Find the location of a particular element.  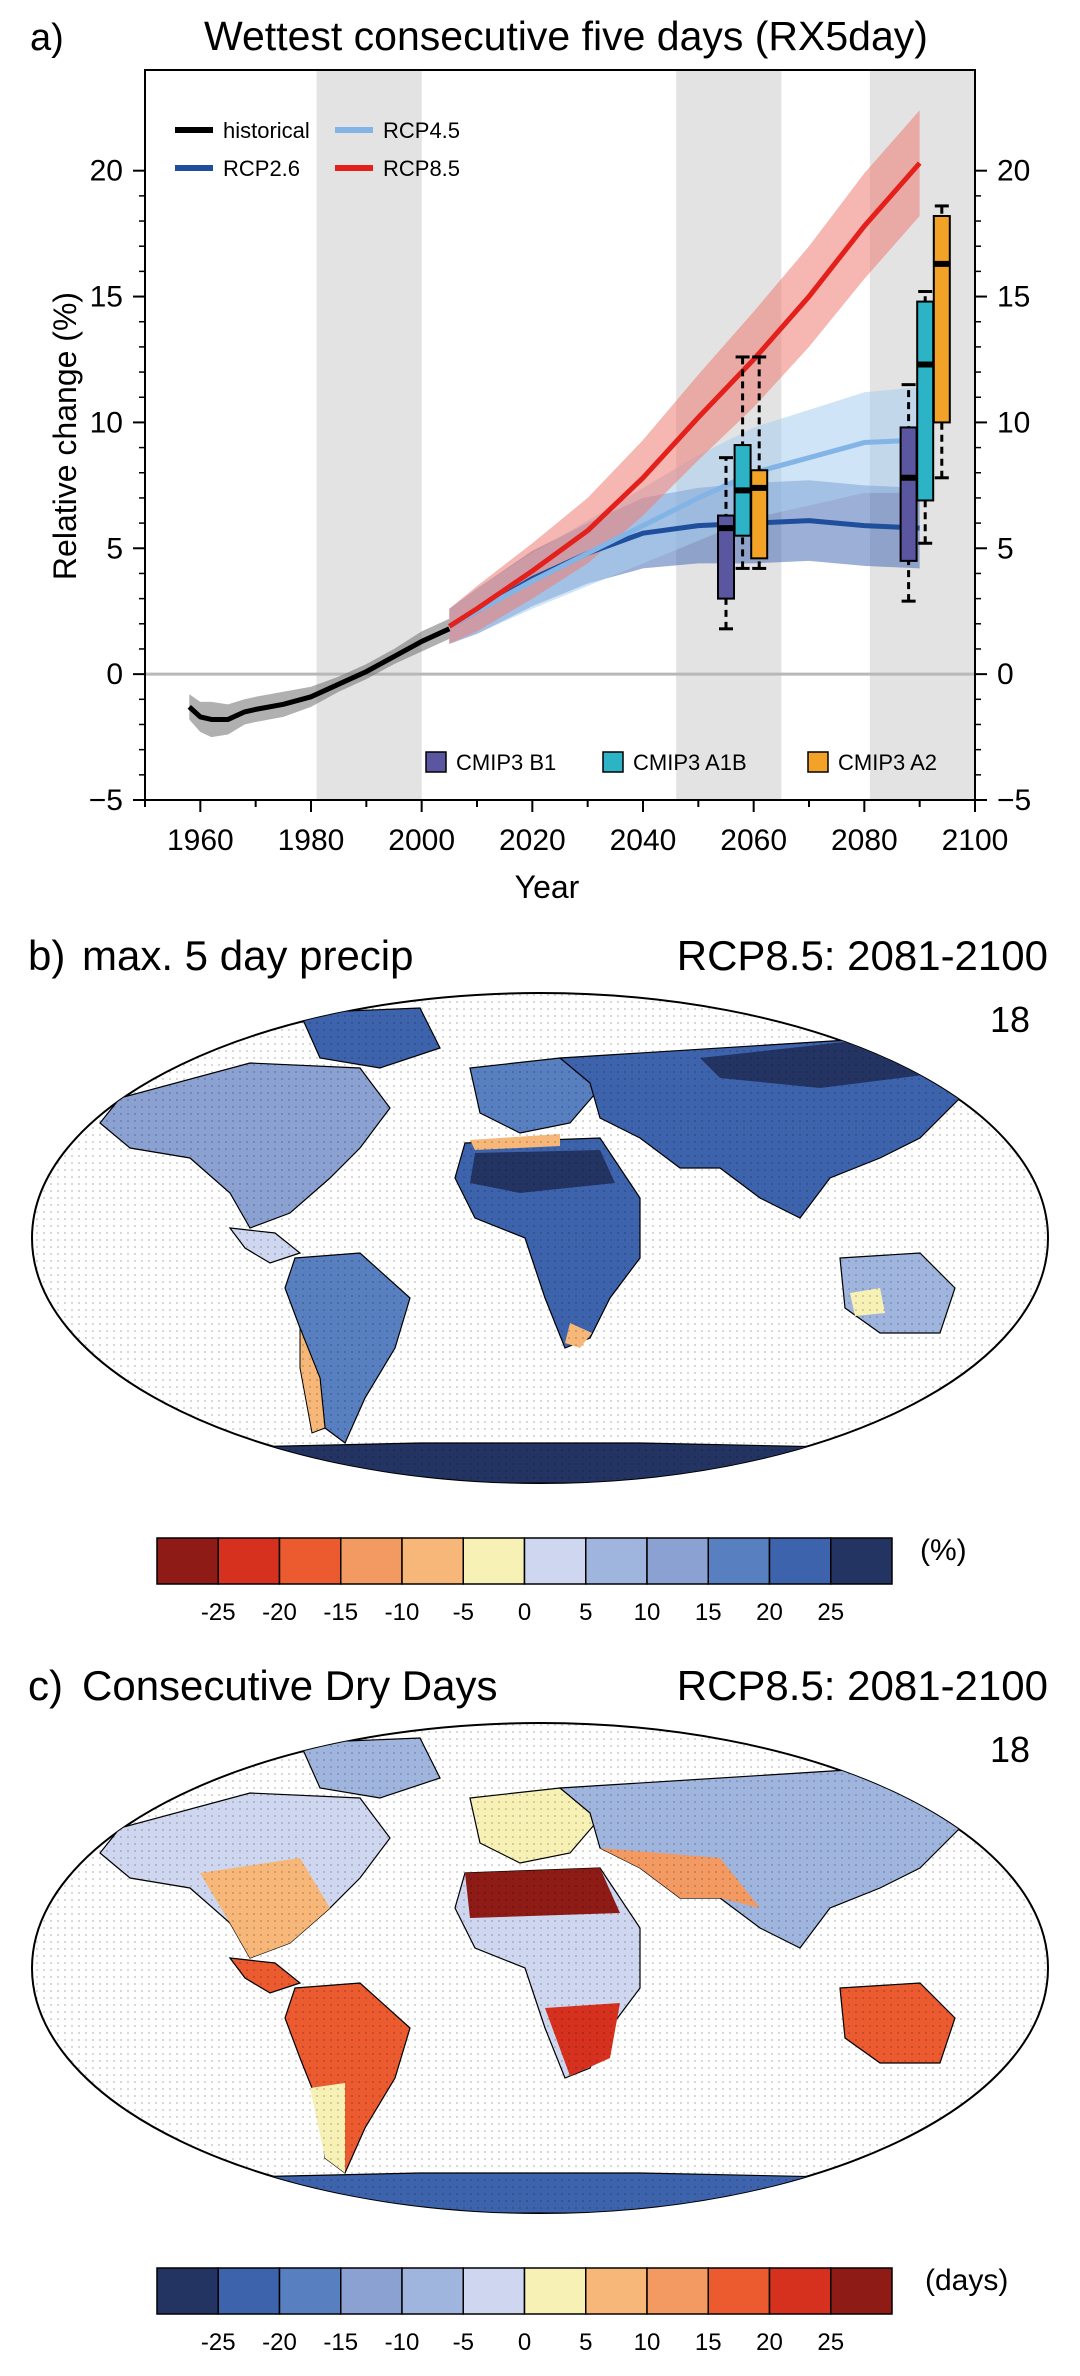

boxplot-cmip3-a2-2046-2065 is located at coordinates (759, 462).